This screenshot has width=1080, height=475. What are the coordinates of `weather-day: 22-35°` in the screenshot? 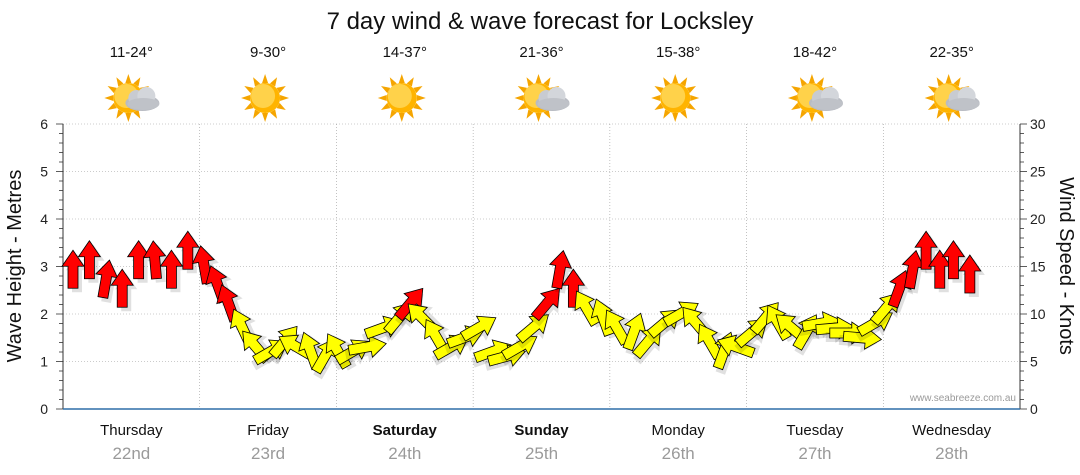 It's located at (952, 83).